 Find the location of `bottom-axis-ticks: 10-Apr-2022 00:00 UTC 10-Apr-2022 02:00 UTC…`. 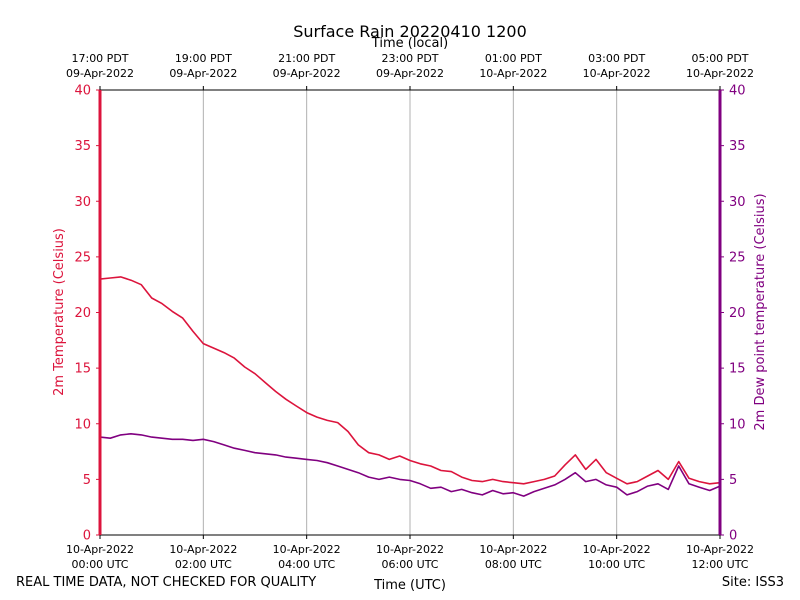

bottom-axis-ticks: 10-Apr-2022 00:00 UTC 10-Apr-2022 02:00 UTC… is located at coordinates (410, 553).